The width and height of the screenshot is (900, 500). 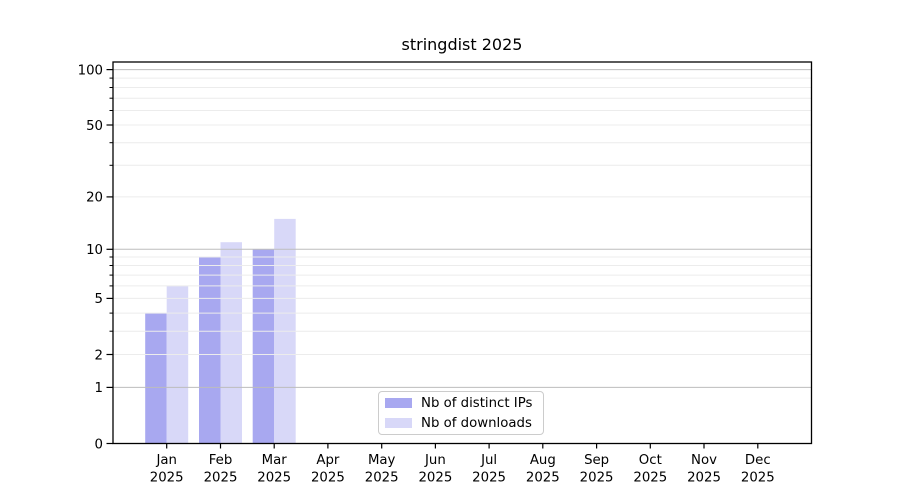 I want to click on x-tick-label-may: May 2025, so click(x=382, y=469).